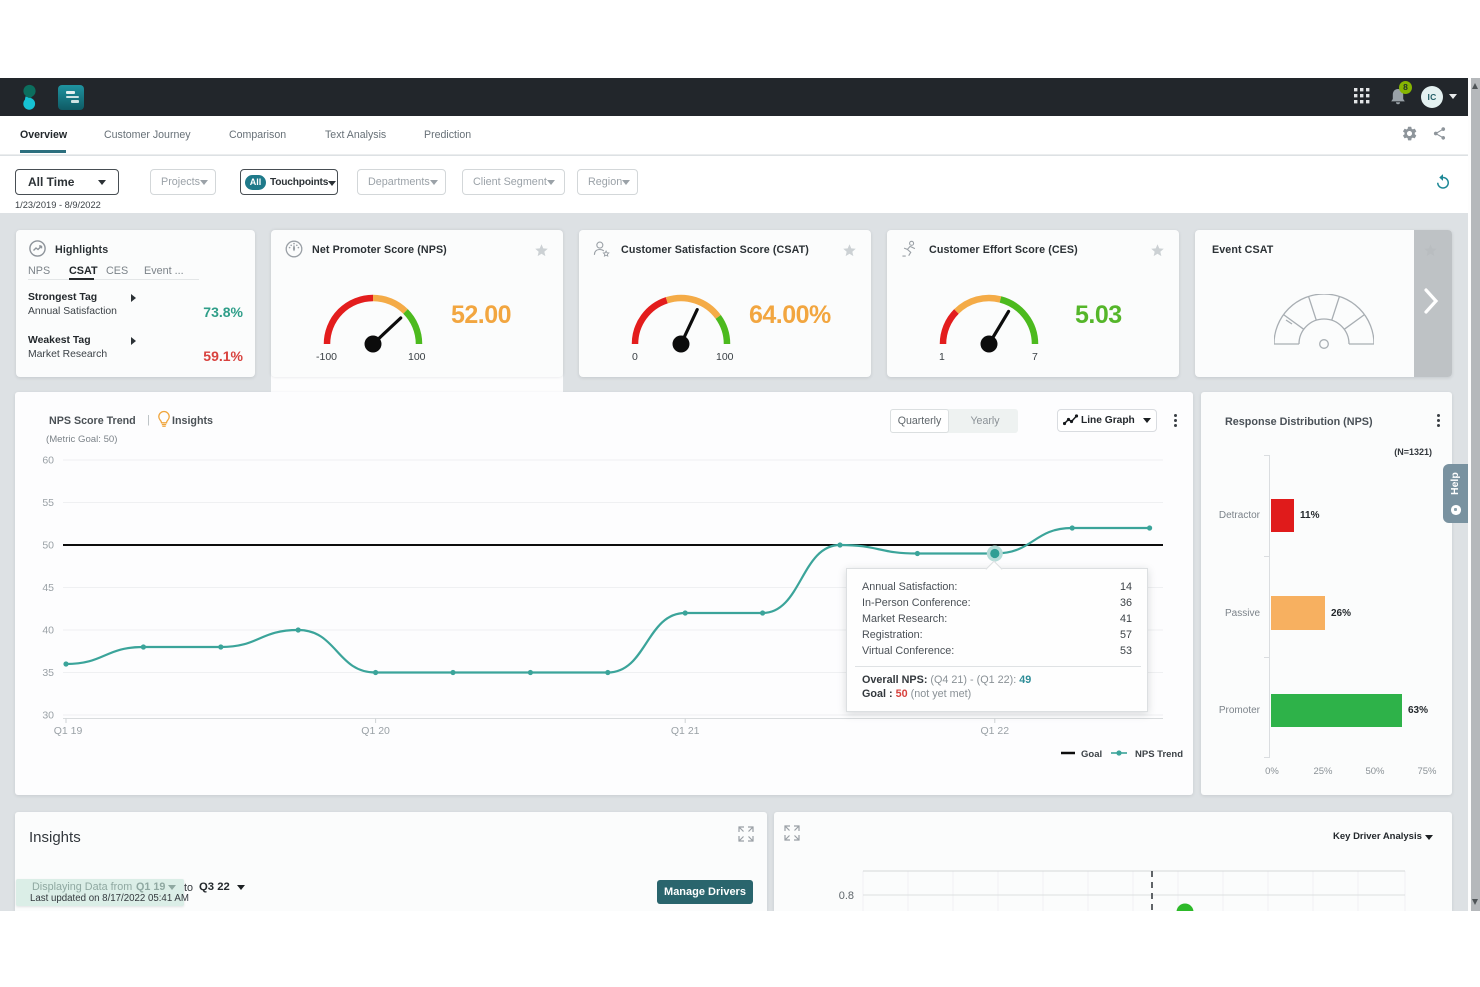  What do you see at coordinates (375, 731) in the screenshot?
I see `svg-text: Q1 20` at bounding box center [375, 731].